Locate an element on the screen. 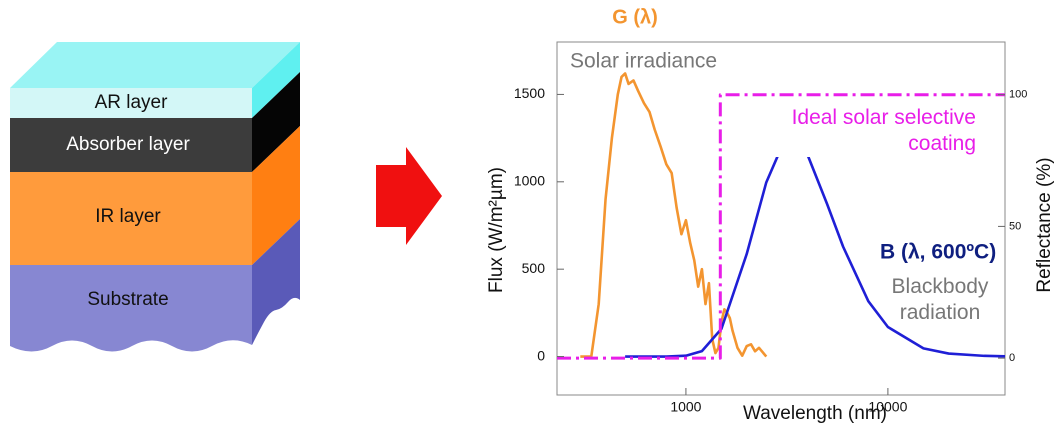 This screenshot has height=427, width=1061. series-line is located at coordinates (674, 215).